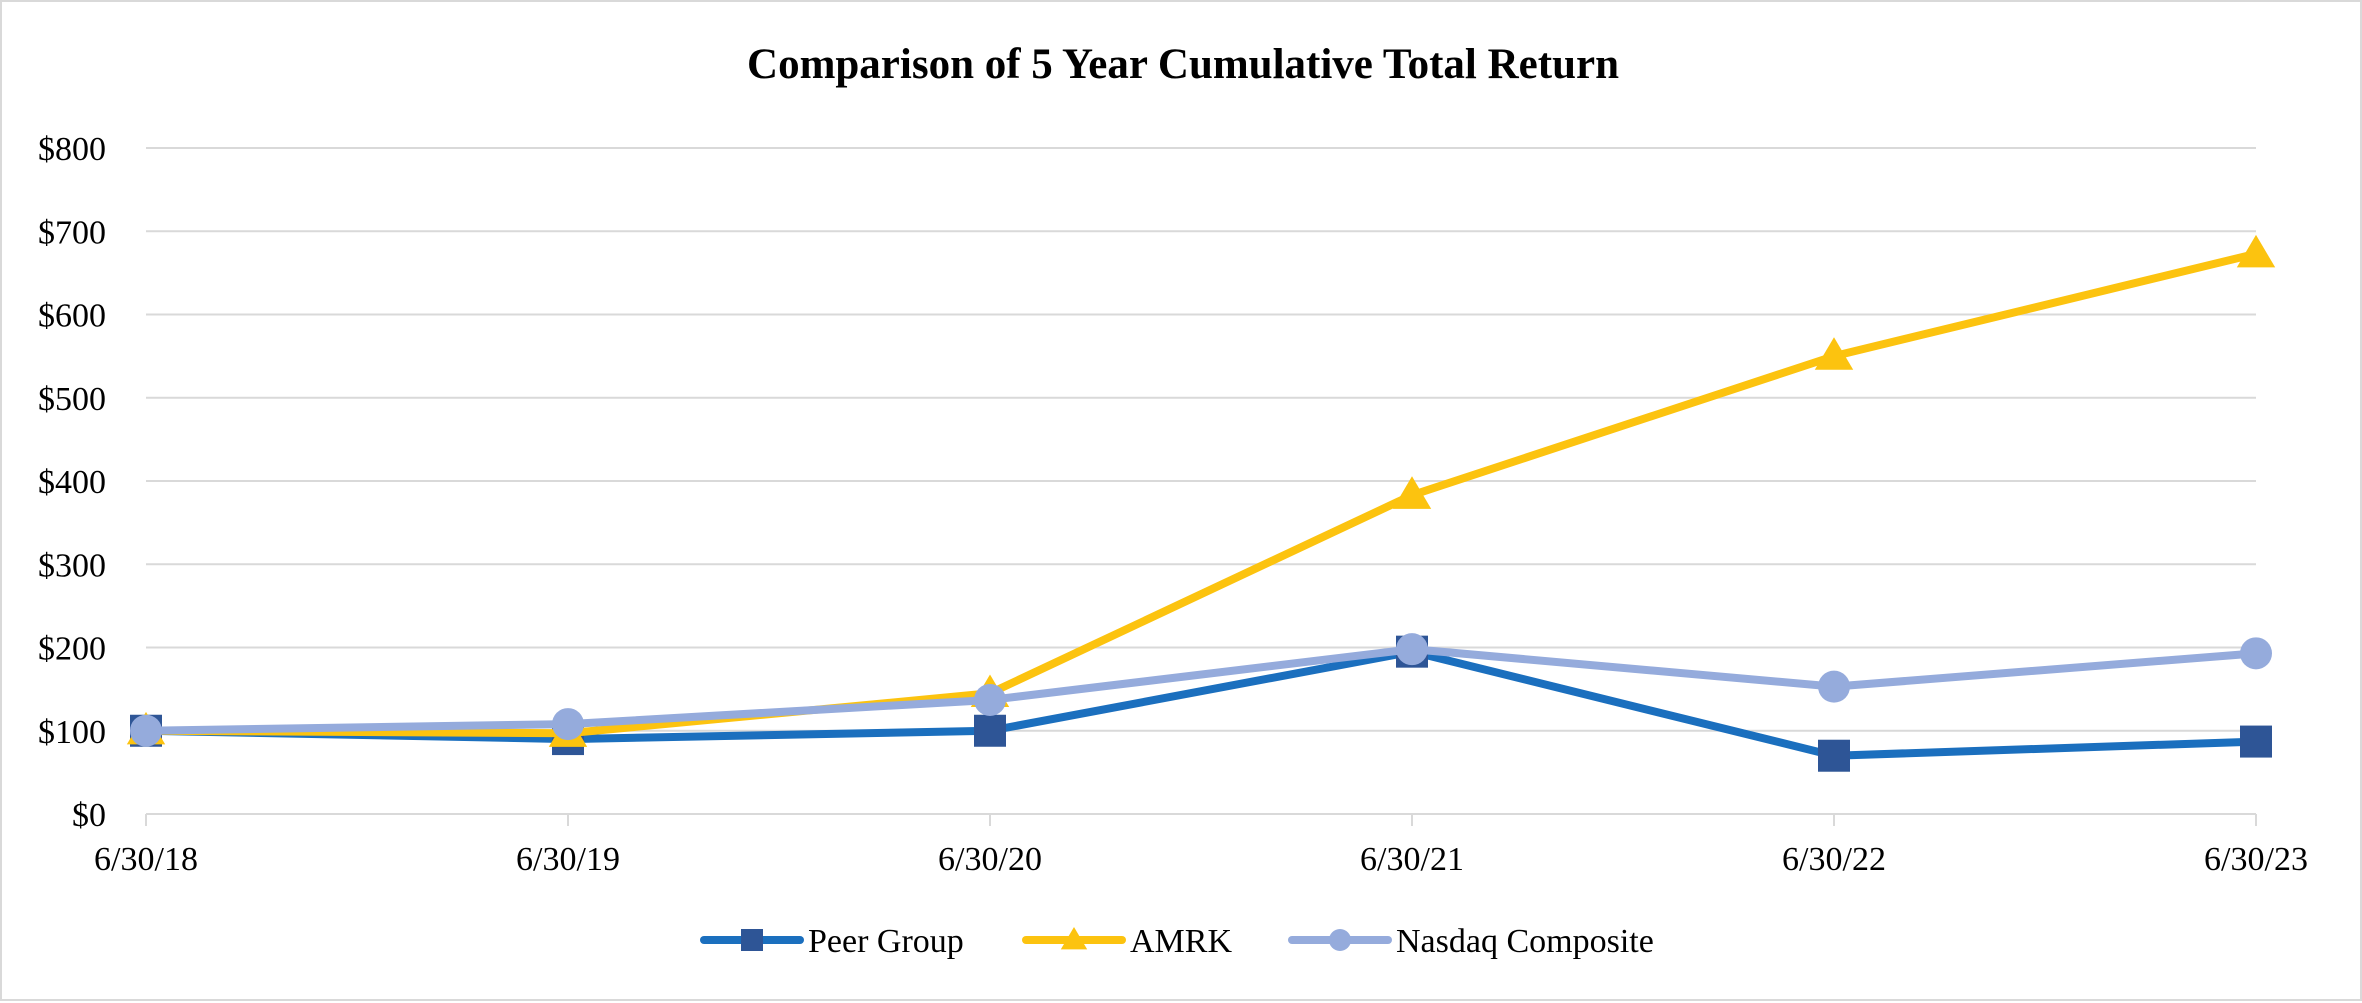 The image size is (2362, 1003). I want to click on y-tick-label: $400, so click(72, 482).